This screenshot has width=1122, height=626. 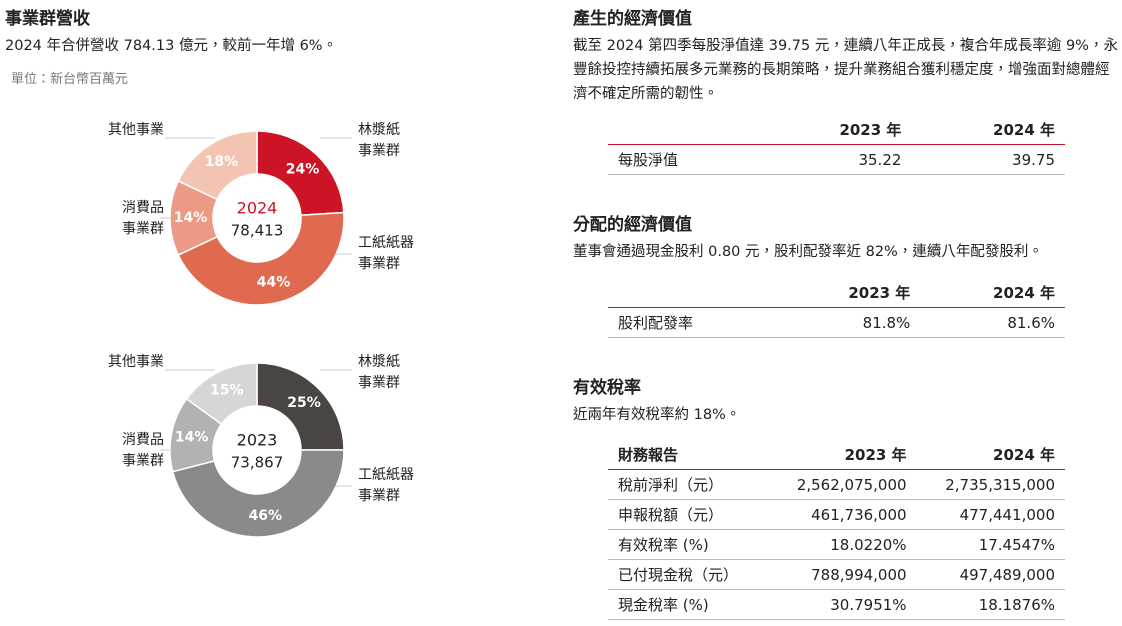 I want to click on table-row: 有效稅率 (%) 18.0220% 17.4547%, so click(x=836, y=544).